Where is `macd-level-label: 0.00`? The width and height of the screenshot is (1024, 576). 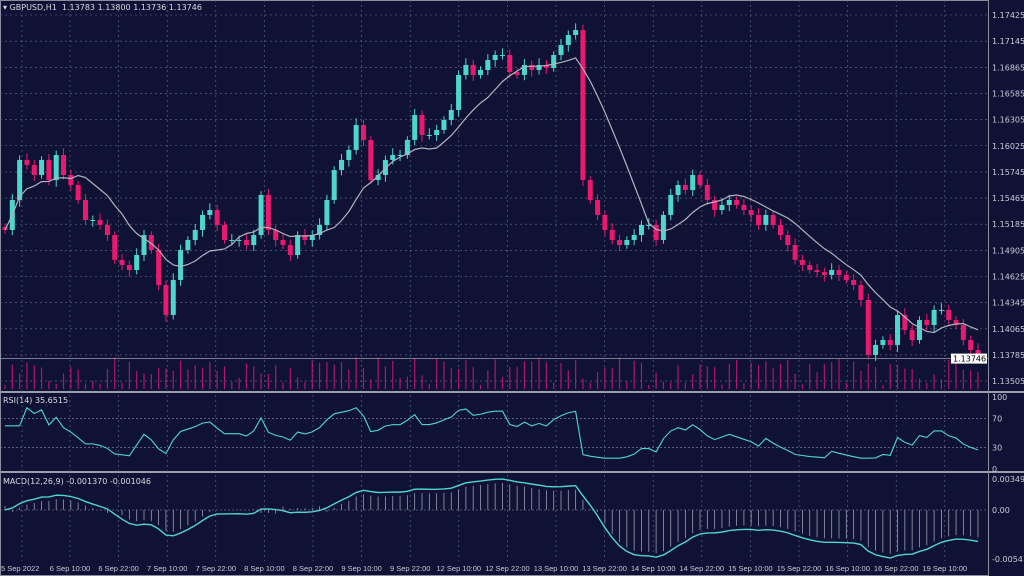
macd-level-label: 0.00 is located at coordinates (1001, 510).